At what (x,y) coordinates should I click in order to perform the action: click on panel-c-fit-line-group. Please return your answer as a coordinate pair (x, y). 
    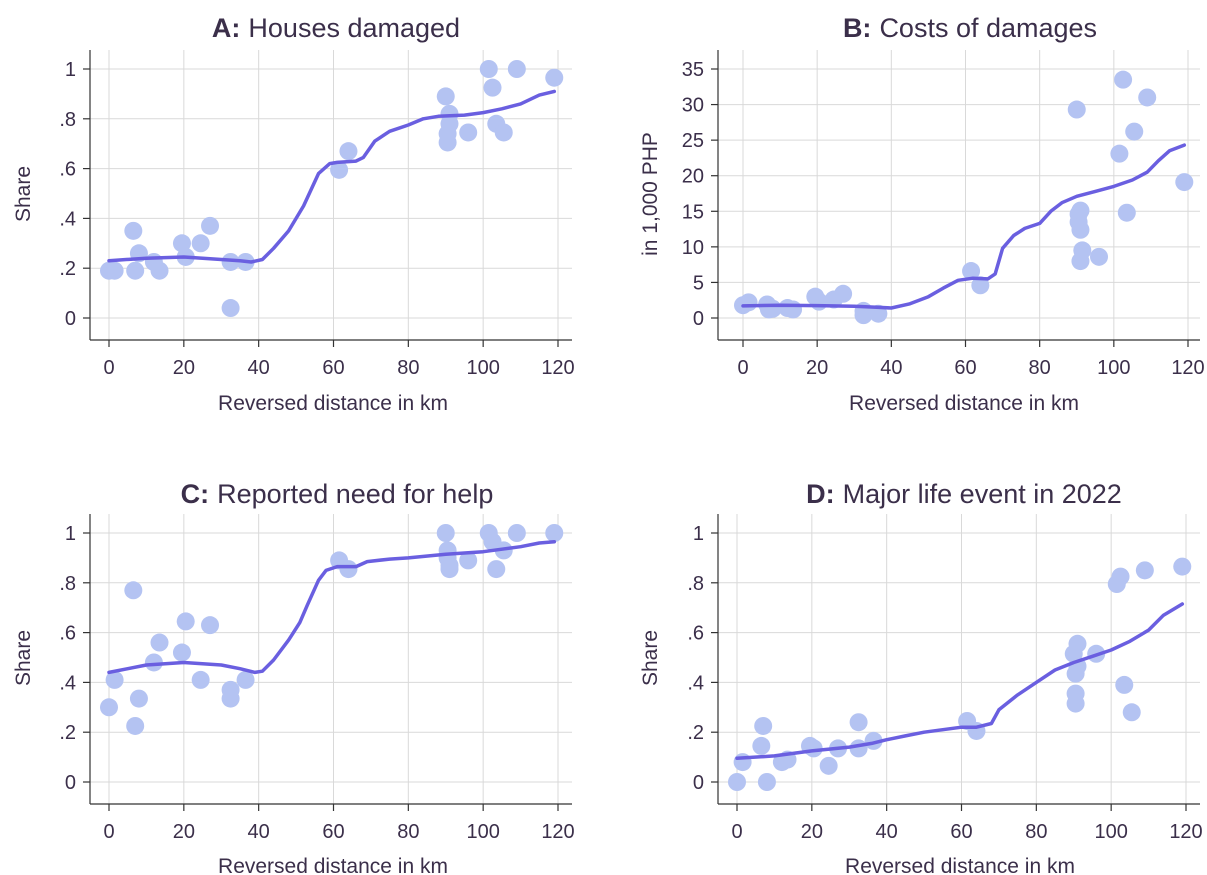
    Looking at the image, I should click on (332, 607).